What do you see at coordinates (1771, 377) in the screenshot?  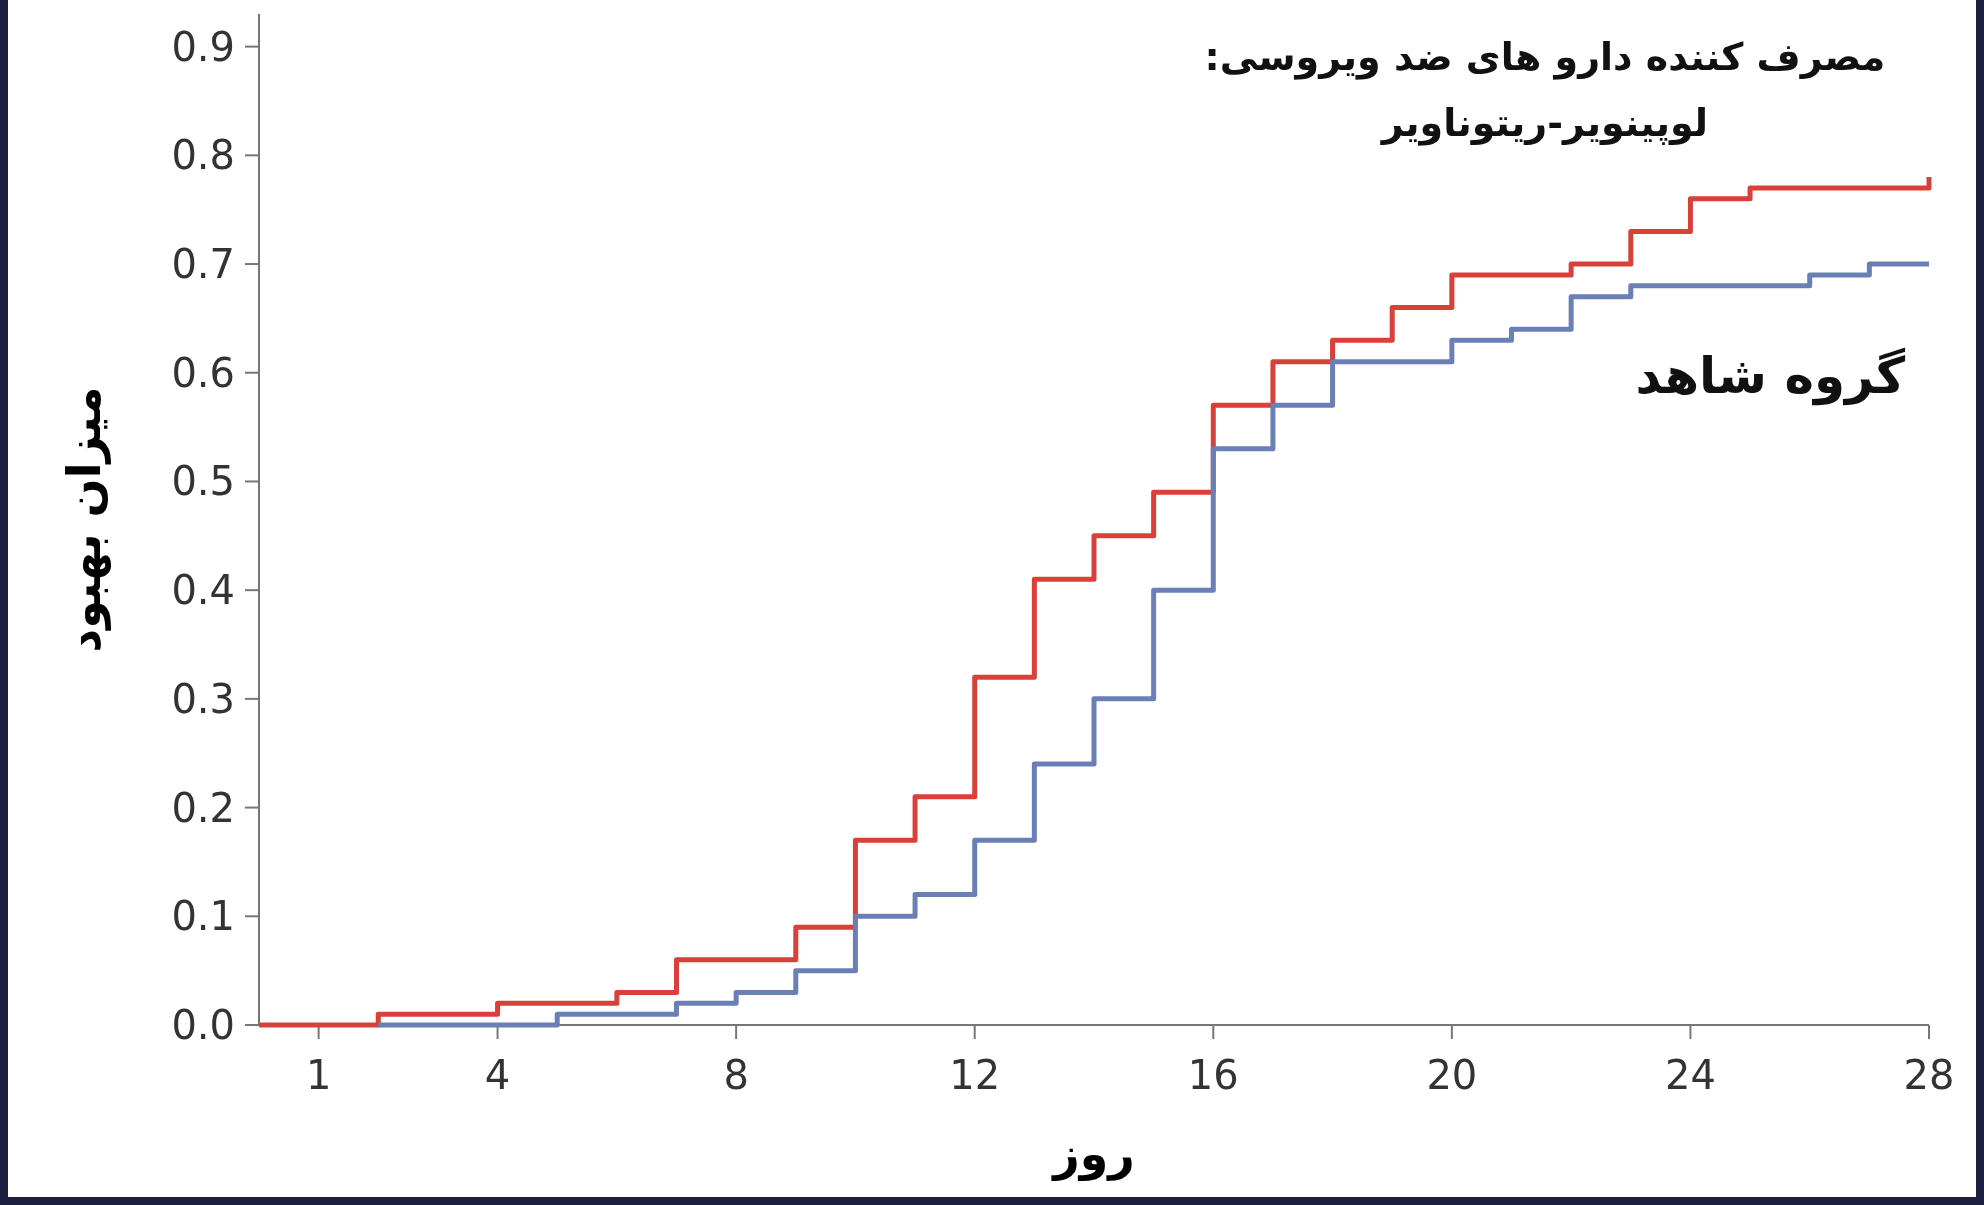 I see `series-label: گروه شاهد` at bounding box center [1771, 377].